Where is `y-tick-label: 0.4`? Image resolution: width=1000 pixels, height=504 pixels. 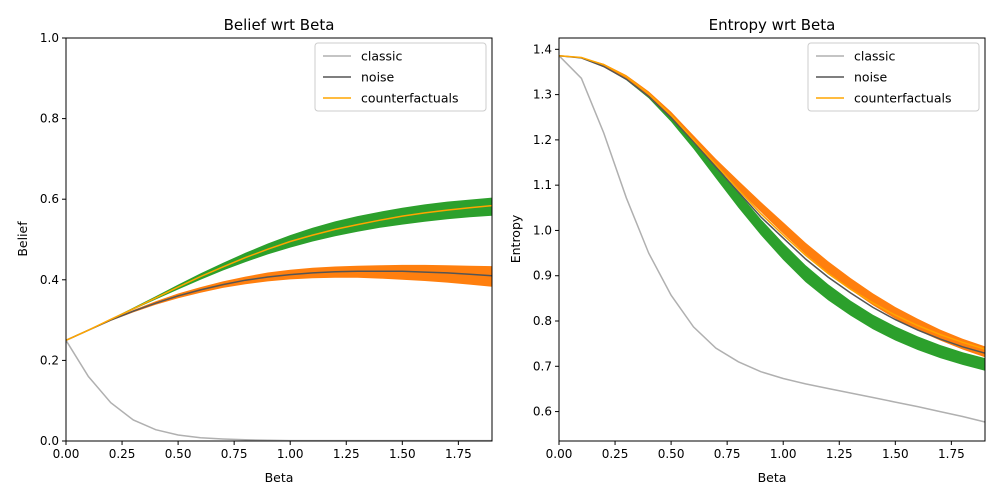
y-tick-label: 0.4 is located at coordinates (49, 280).